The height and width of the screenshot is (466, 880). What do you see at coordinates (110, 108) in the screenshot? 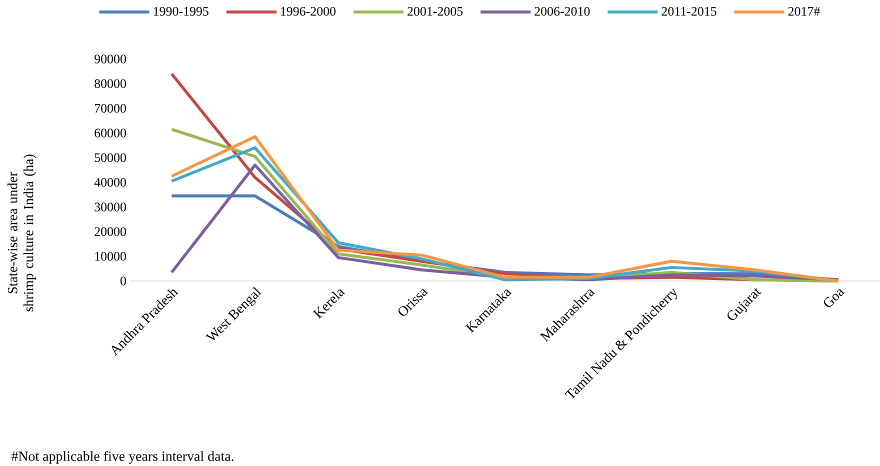
I see `y-tick-label: 70000` at bounding box center [110, 108].